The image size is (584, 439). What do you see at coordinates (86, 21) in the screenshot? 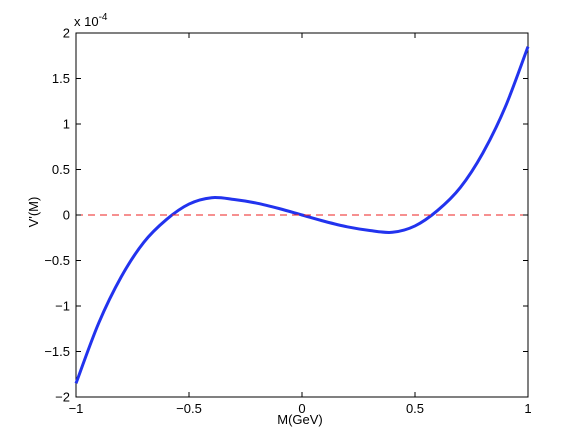
I see `y-exponent-base: x 10` at bounding box center [86, 21].